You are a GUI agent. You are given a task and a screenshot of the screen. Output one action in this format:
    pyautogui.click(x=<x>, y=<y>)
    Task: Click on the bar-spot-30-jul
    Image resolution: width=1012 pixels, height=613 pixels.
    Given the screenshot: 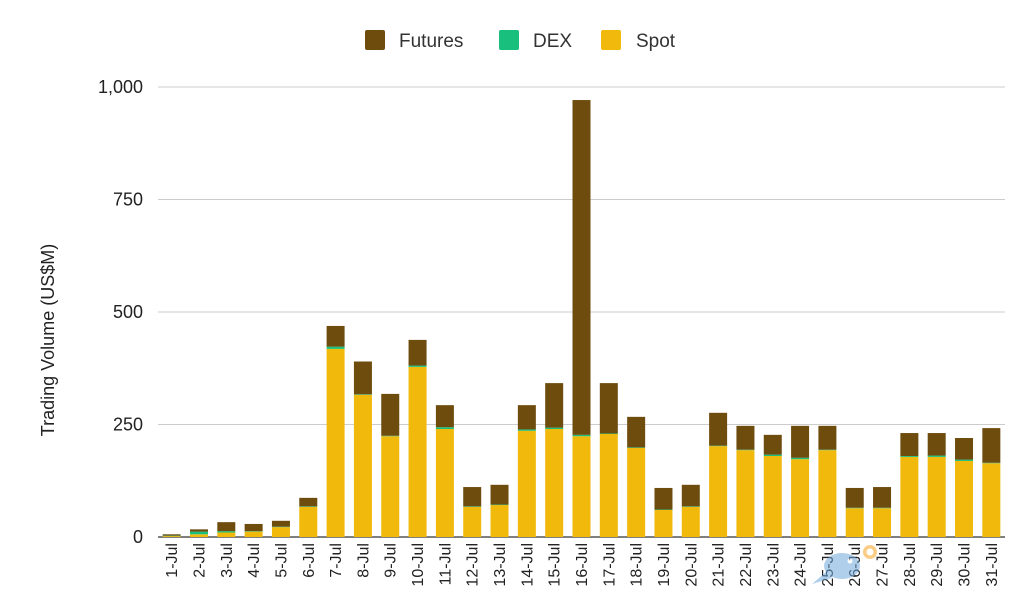 What is the action you would take?
    pyautogui.click(x=964, y=498)
    